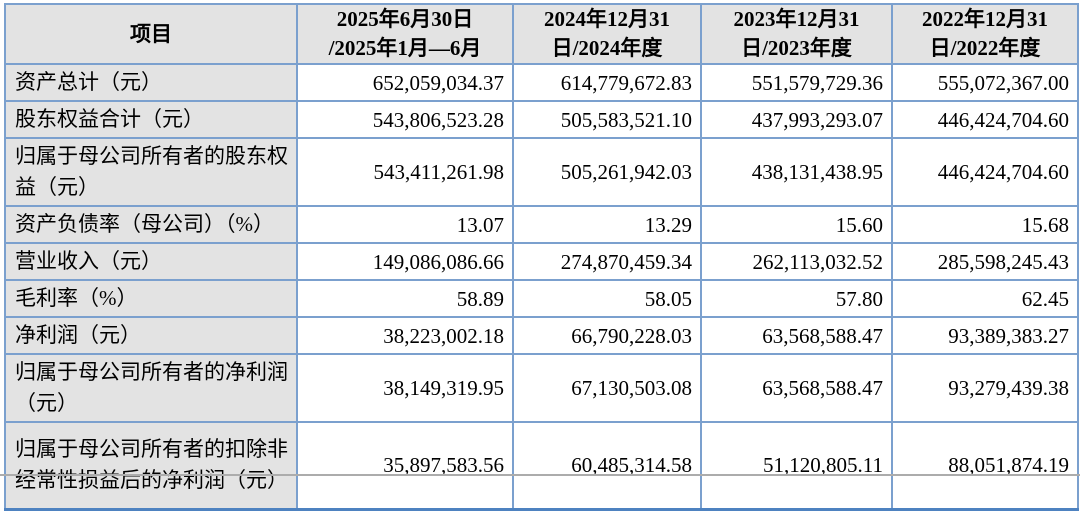 The width and height of the screenshot is (1080, 511). I want to click on value-cell: 555,072,367.00, so click(985, 82).